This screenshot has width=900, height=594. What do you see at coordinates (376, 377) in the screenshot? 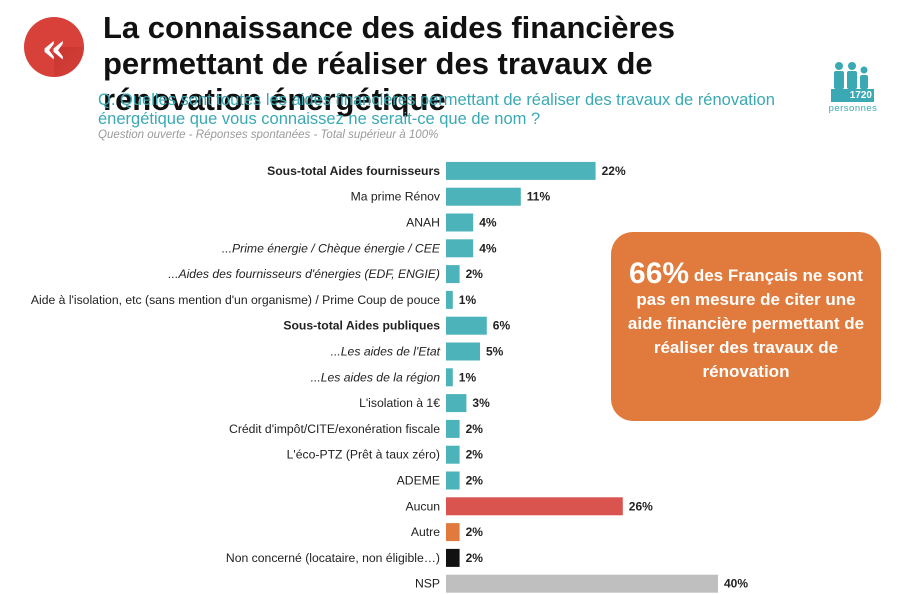
I see `category-label: ...Les aides de la région` at bounding box center [376, 377].